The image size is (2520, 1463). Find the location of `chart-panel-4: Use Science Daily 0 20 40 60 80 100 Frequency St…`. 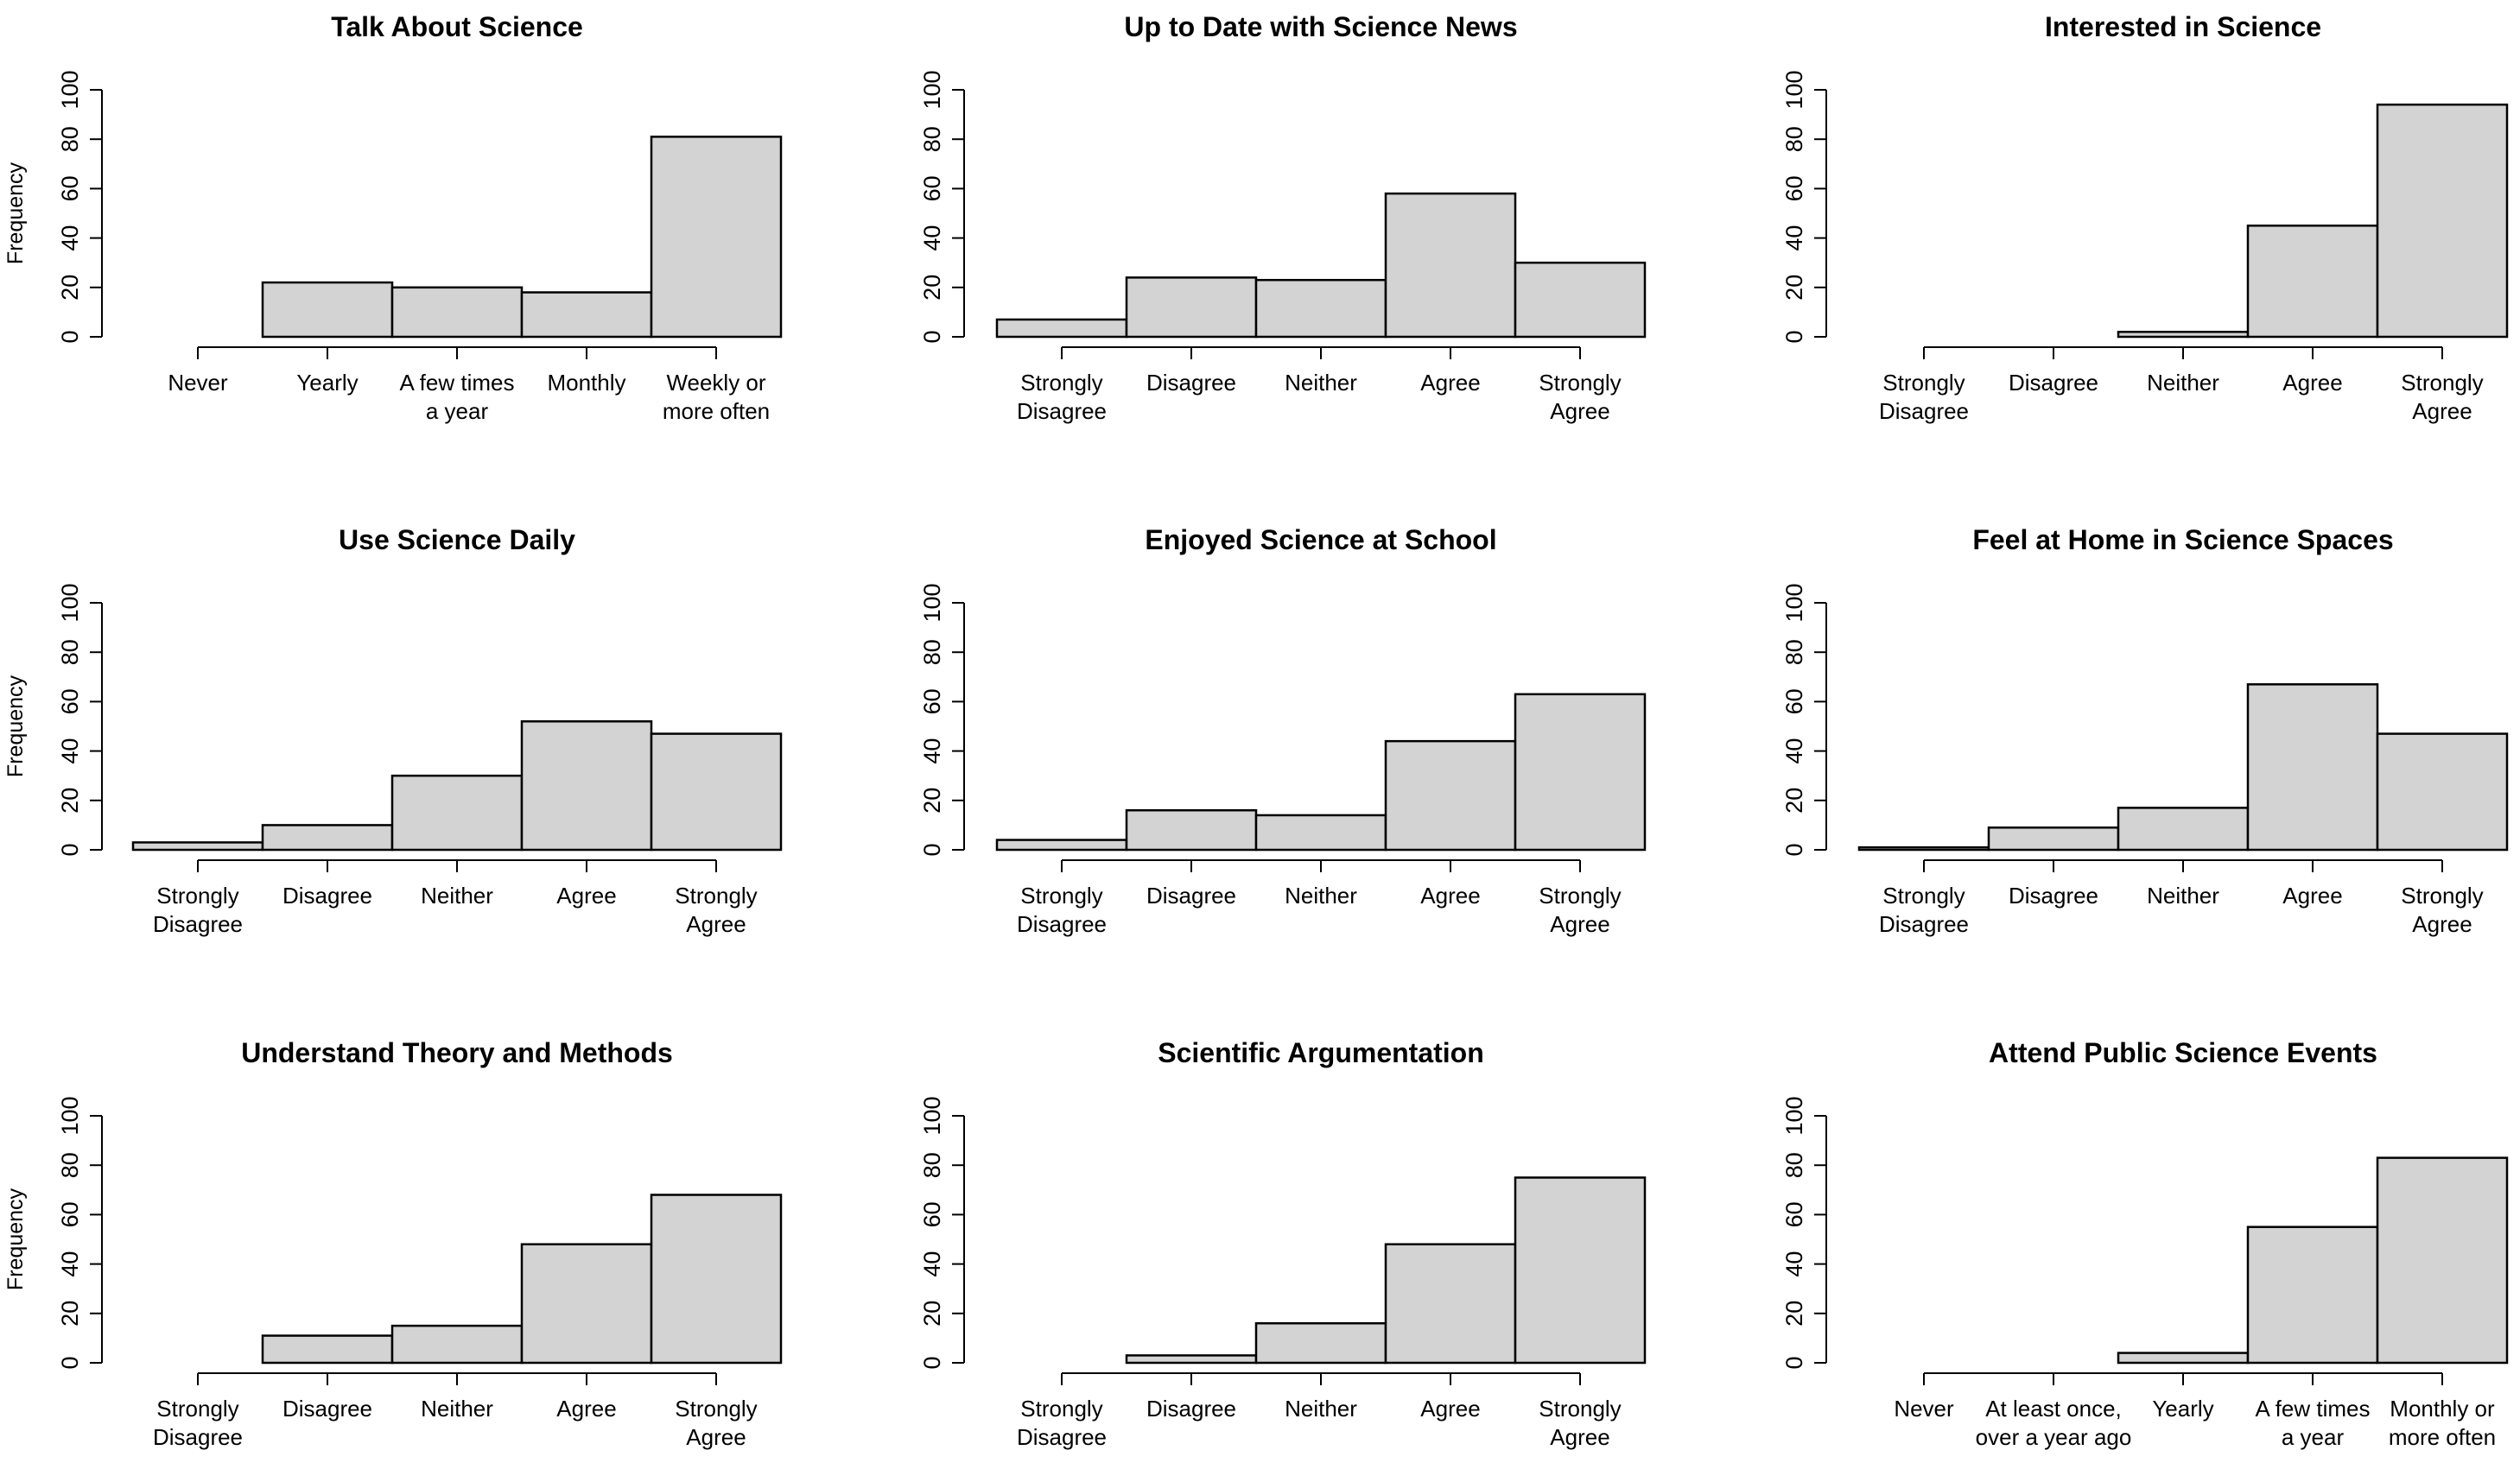

chart-panel-4: Use Science Daily 0 20 40 60 80 100 Frequency St… is located at coordinates (393, 730).